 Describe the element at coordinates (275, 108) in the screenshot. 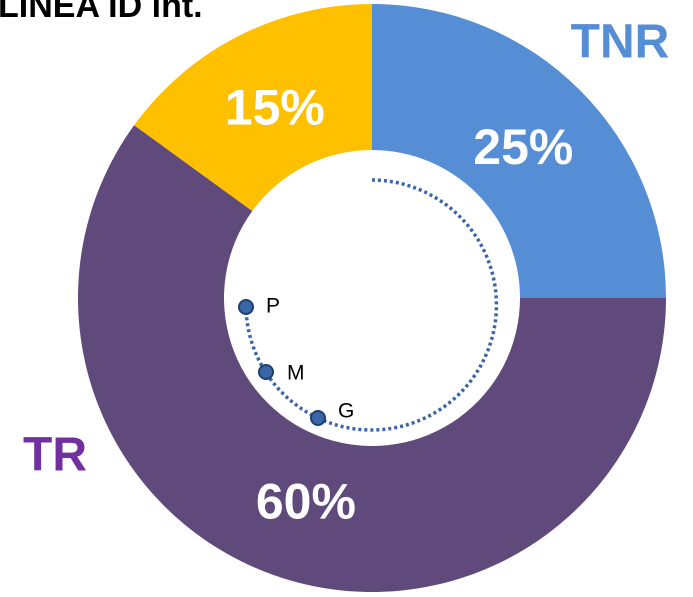

I see `value-label: 15%` at that location.